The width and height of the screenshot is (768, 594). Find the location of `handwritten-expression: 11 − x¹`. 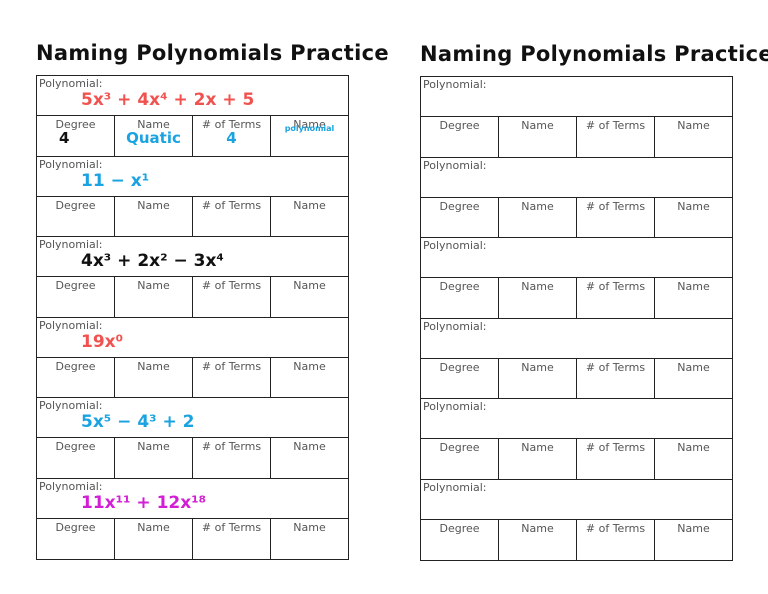

handwritten-expression: 11 − x¹ is located at coordinates (115, 180).